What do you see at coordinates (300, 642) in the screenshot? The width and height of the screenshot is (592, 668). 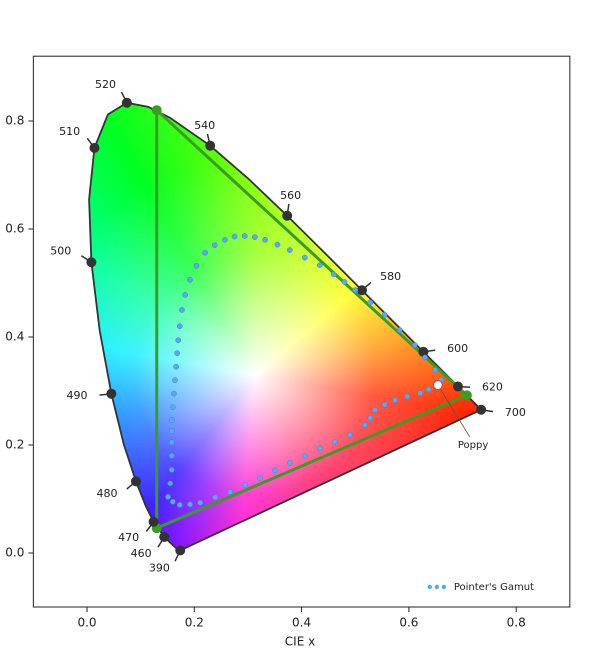 I see `x-axis-label: CIE x` at bounding box center [300, 642].